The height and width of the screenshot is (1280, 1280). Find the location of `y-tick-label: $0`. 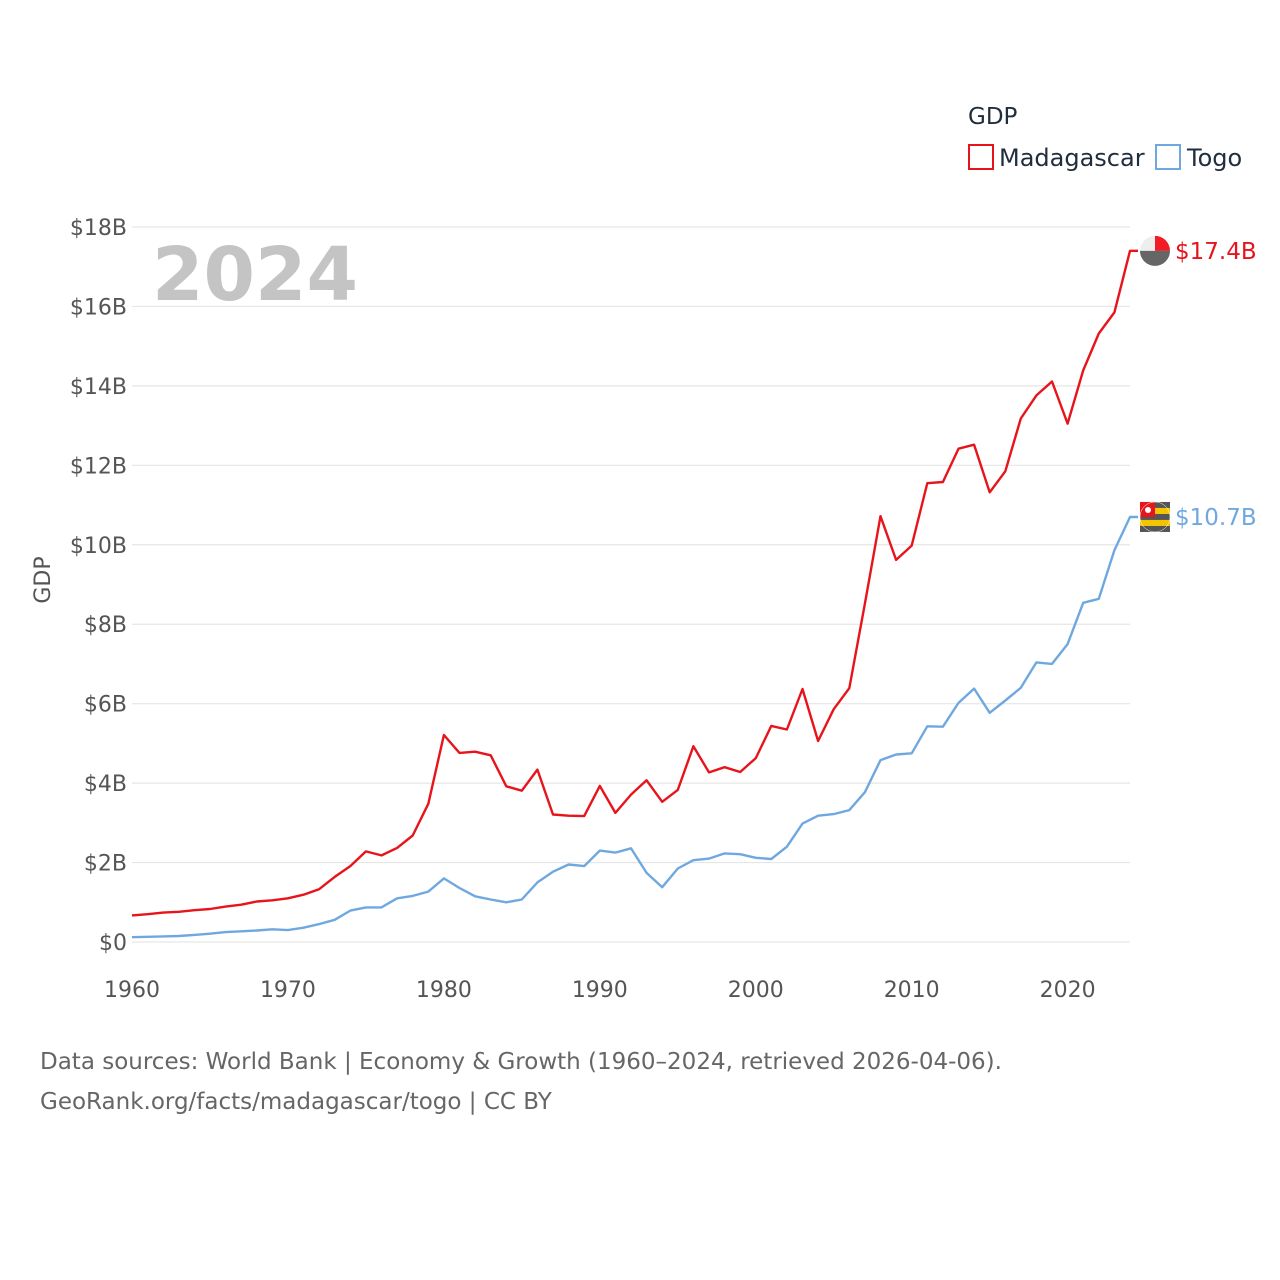

y-tick-label: $0 is located at coordinates (113, 943).